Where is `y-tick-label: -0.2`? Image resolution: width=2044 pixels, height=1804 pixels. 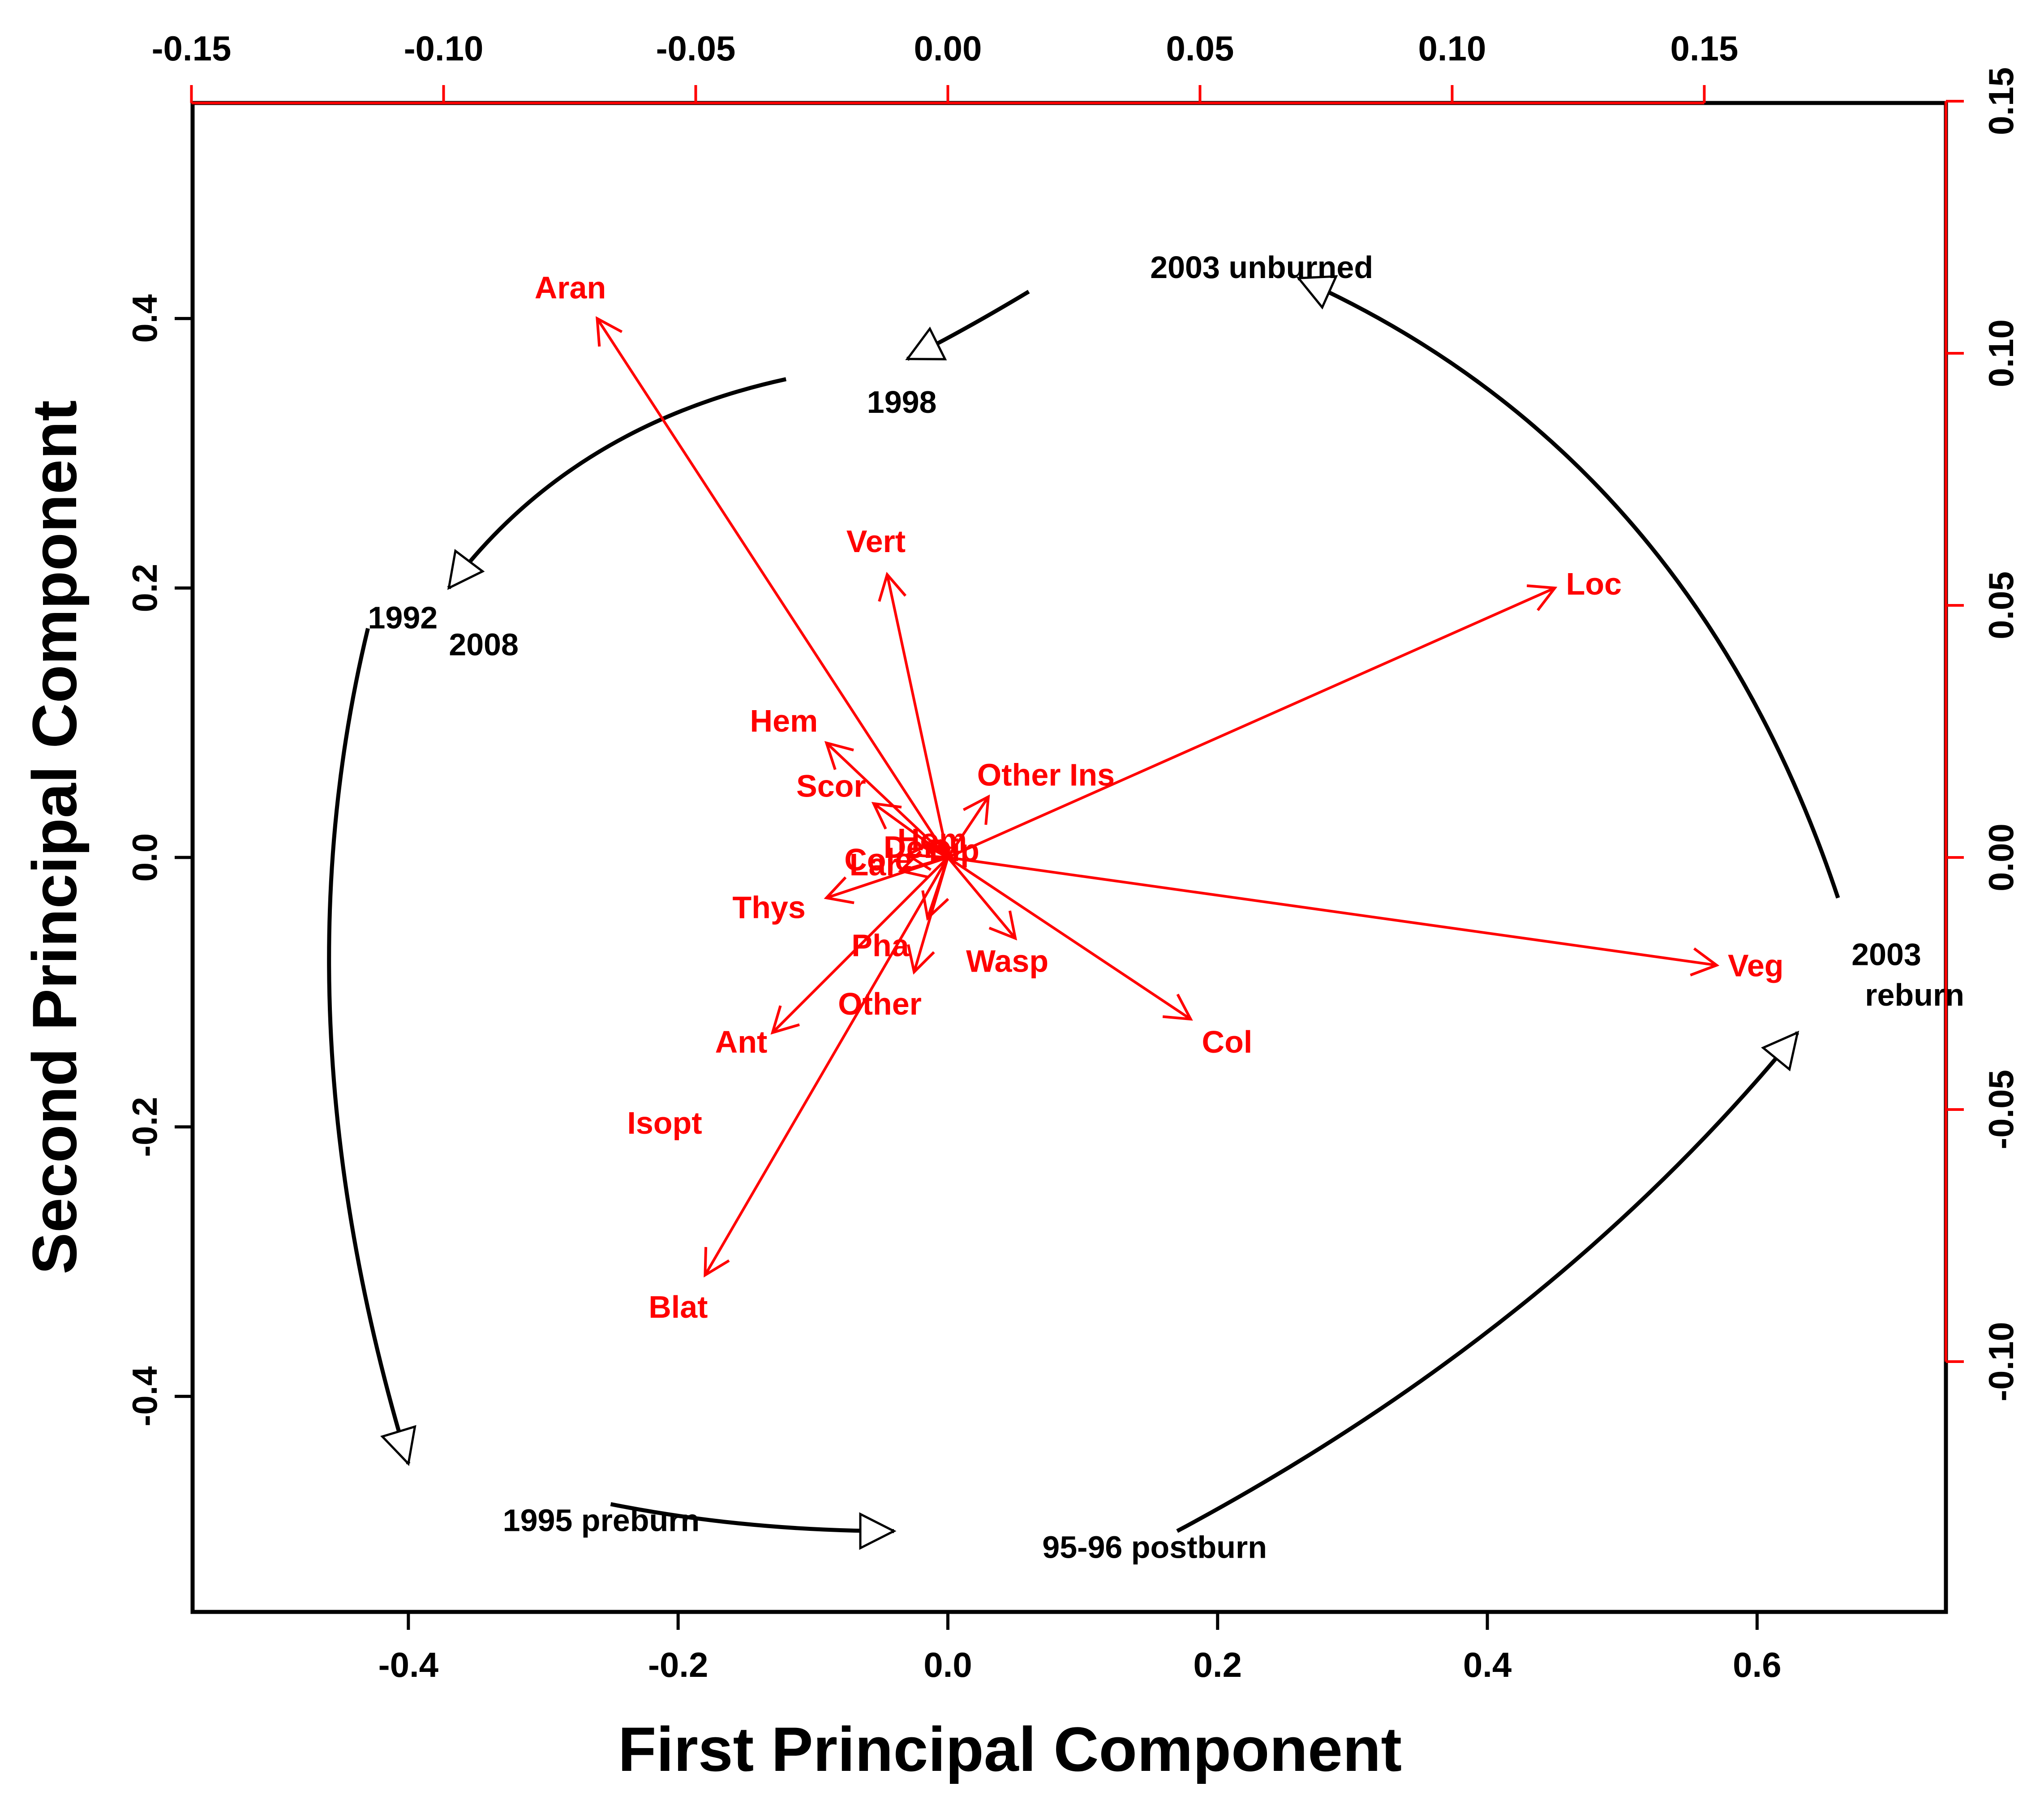
y-tick-label: -0.2 is located at coordinates (145, 1127).